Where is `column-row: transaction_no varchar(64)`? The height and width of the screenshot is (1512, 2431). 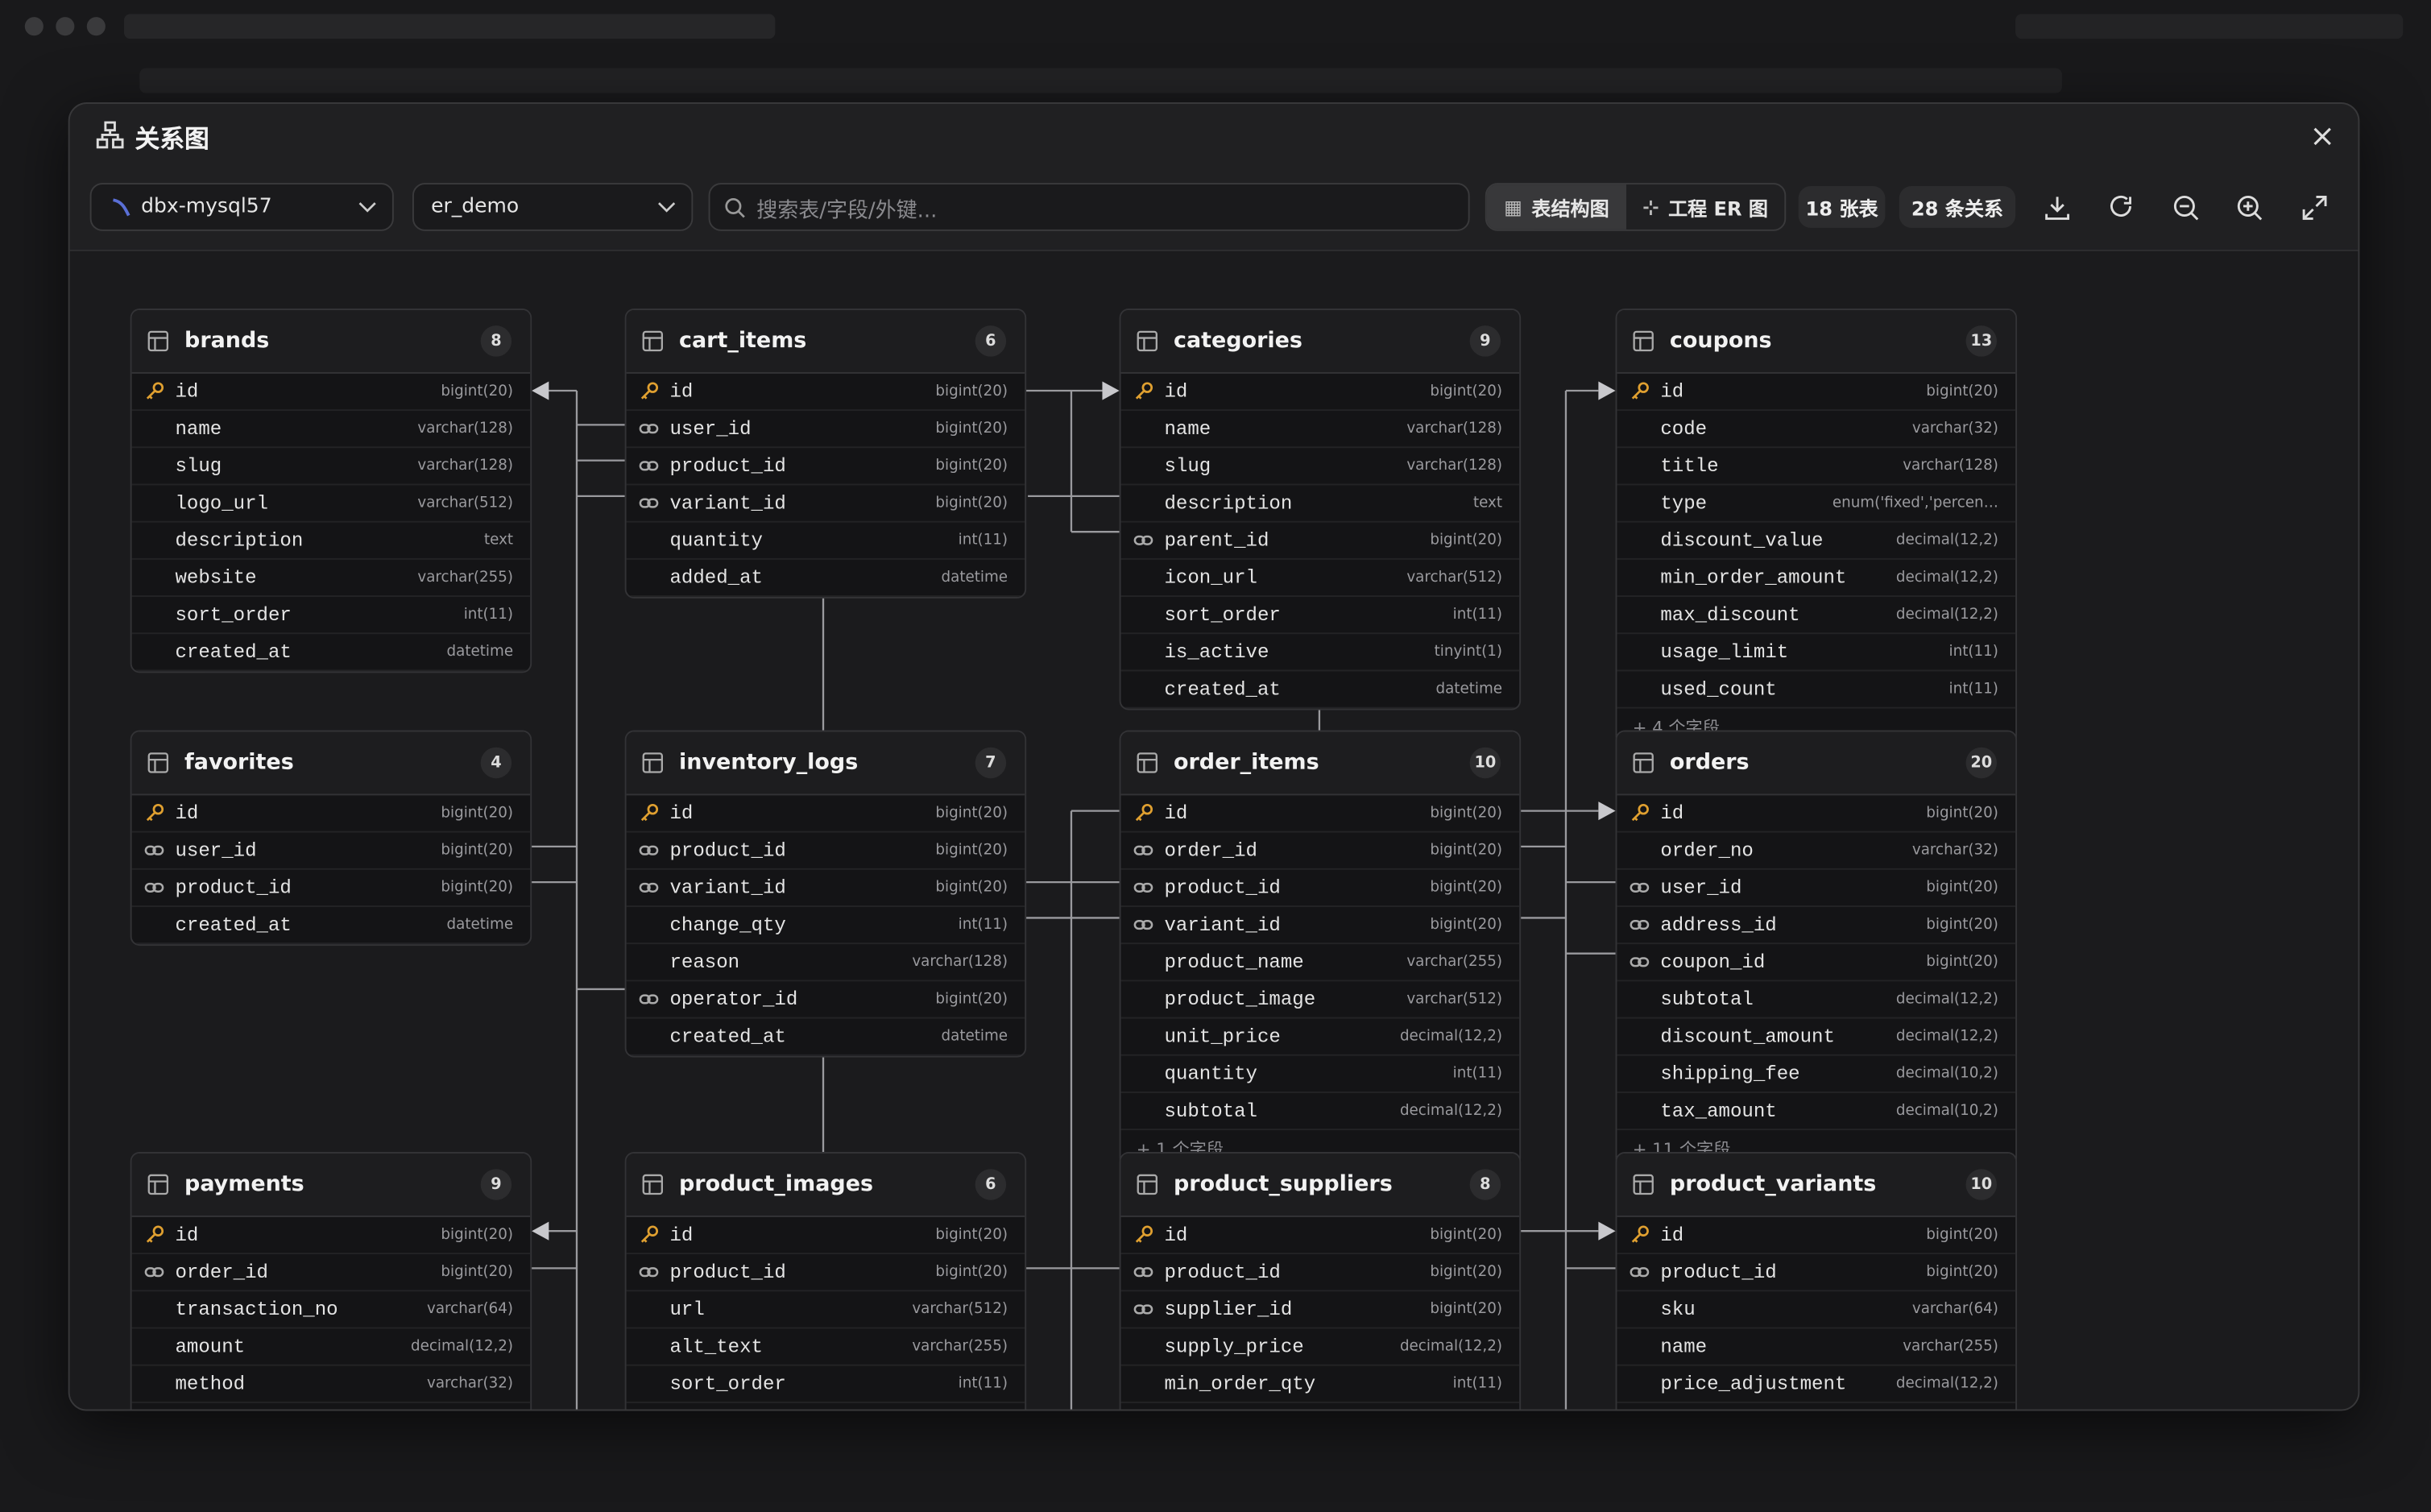
column-row: transaction_no varchar(64) is located at coordinates (331, 1310).